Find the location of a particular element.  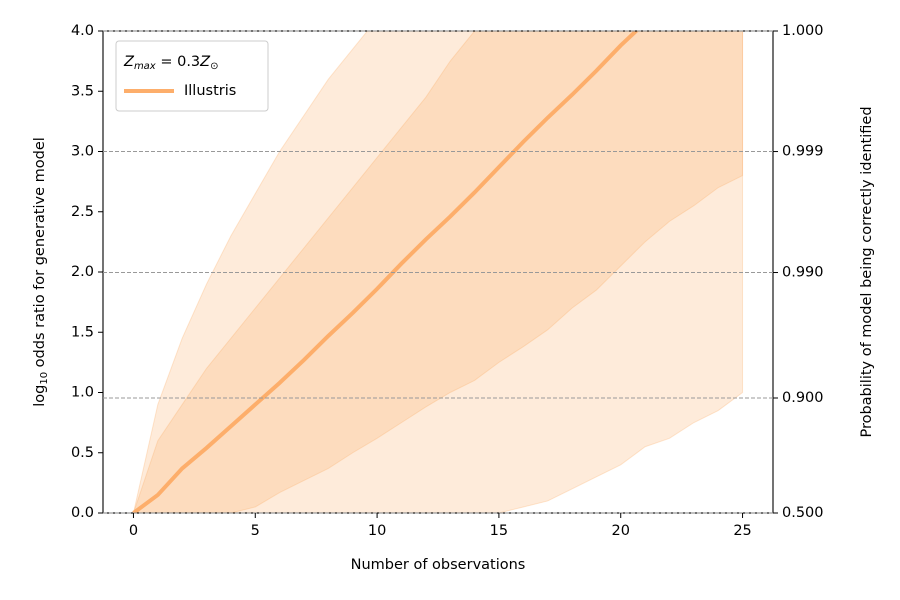

x-tick-label: 15 is located at coordinates (499, 531).